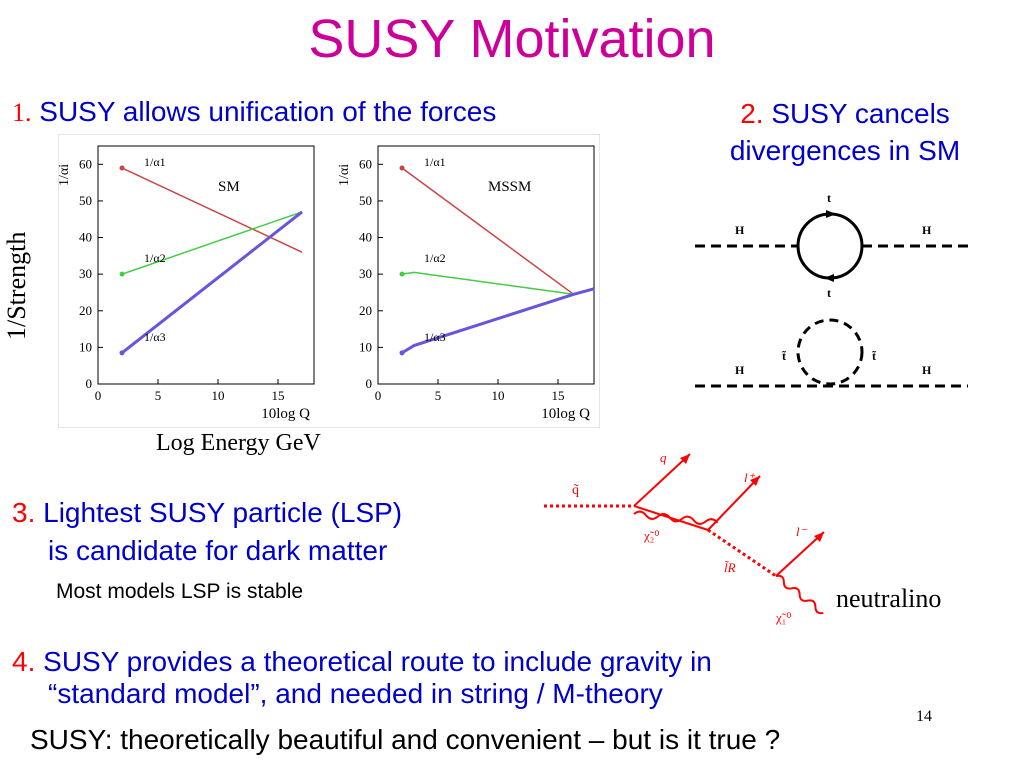 The image size is (1024, 768). I want to click on feynman-diagrams: H H t t H H t̃ t̃, so click(831, 289).